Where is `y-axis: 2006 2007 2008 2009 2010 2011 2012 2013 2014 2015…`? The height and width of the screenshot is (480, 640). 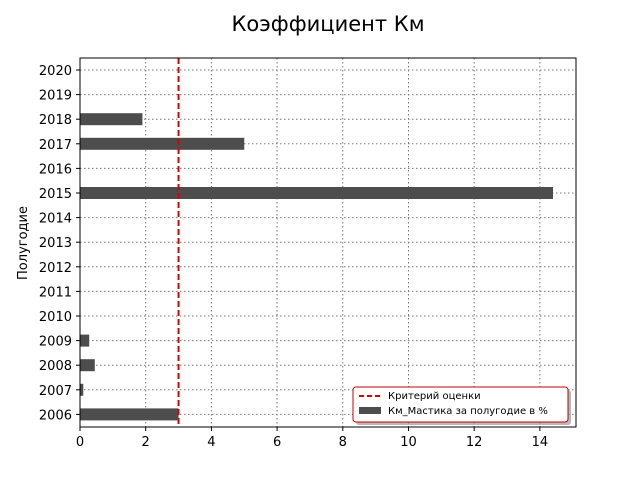
y-axis: 2006 2007 2008 2009 2010 2011 2012 2013 2014 2015… is located at coordinates (59, 243).